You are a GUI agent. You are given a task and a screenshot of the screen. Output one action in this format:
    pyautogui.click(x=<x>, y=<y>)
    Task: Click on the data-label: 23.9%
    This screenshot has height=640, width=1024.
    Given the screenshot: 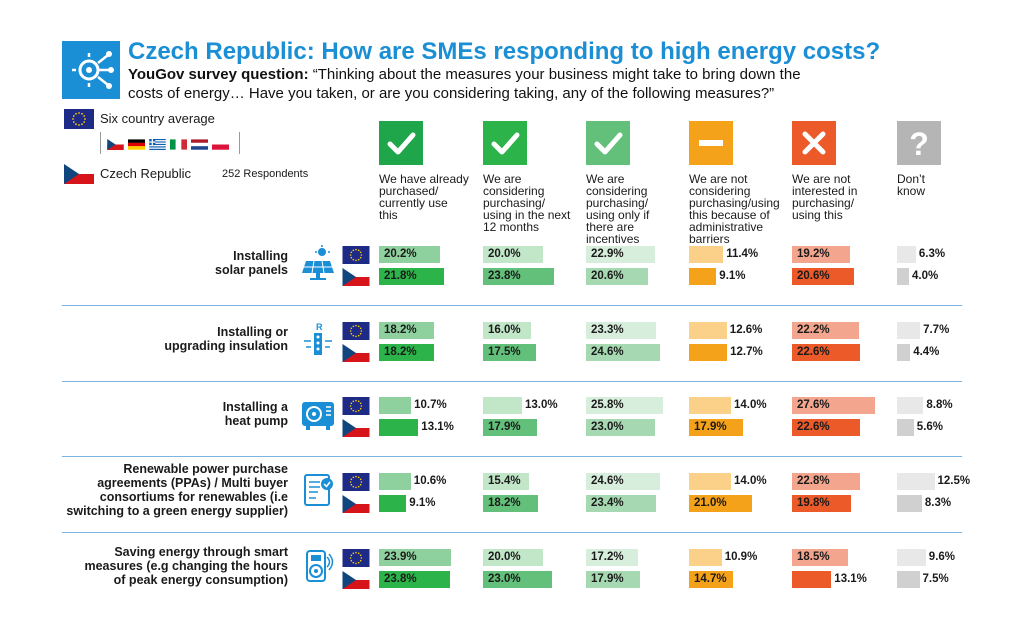 What is the action you would take?
    pyautogui.click(x=400, y=557)
    